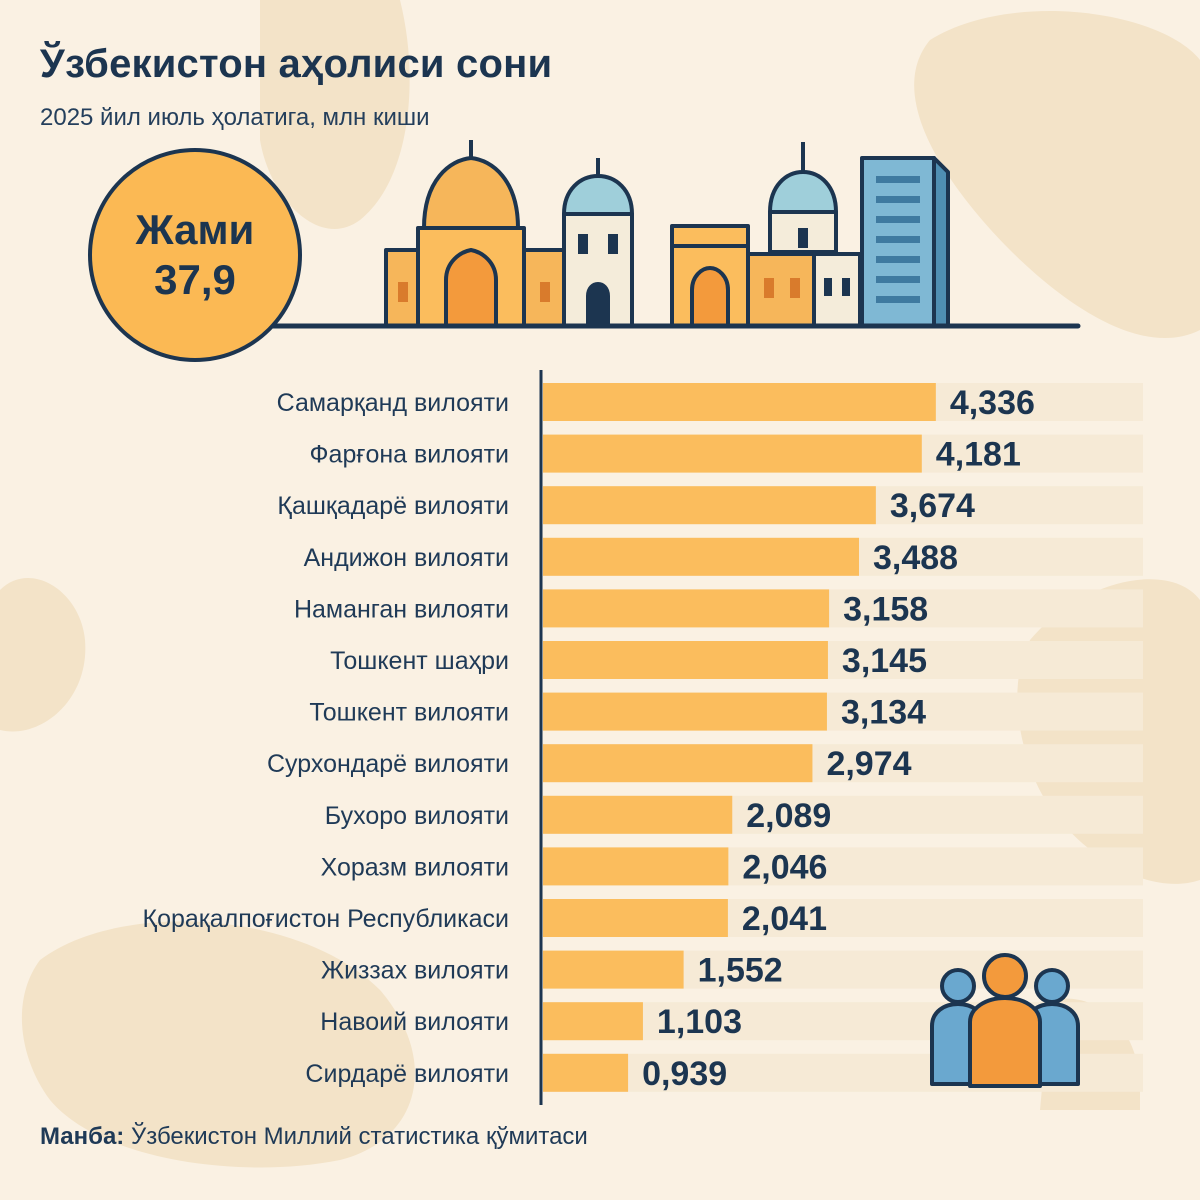  What do you see at coordinates (409, 713) in the screenshot?
I see `category-label: Тошкент вилояти` at bounding box center [409, 713].